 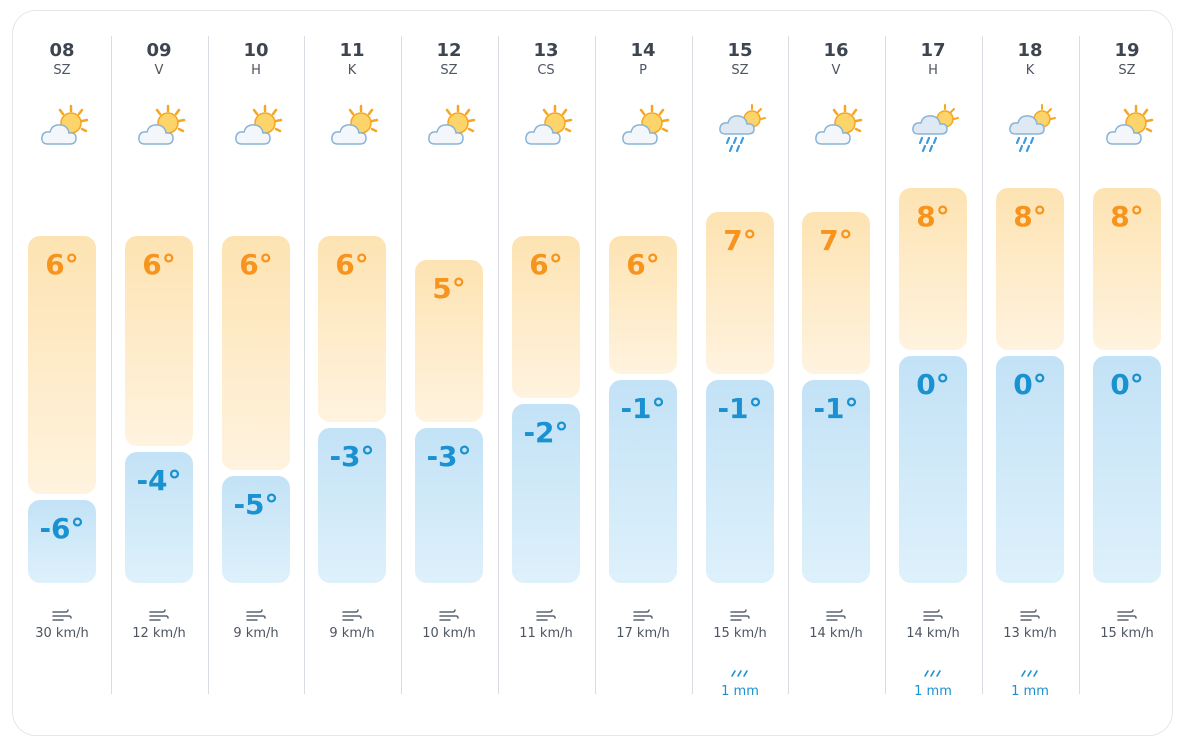 What do you see at coordinates (352, 70) in the screenshot?
I see `day-of-week: K` at bounding box center [352, 70].